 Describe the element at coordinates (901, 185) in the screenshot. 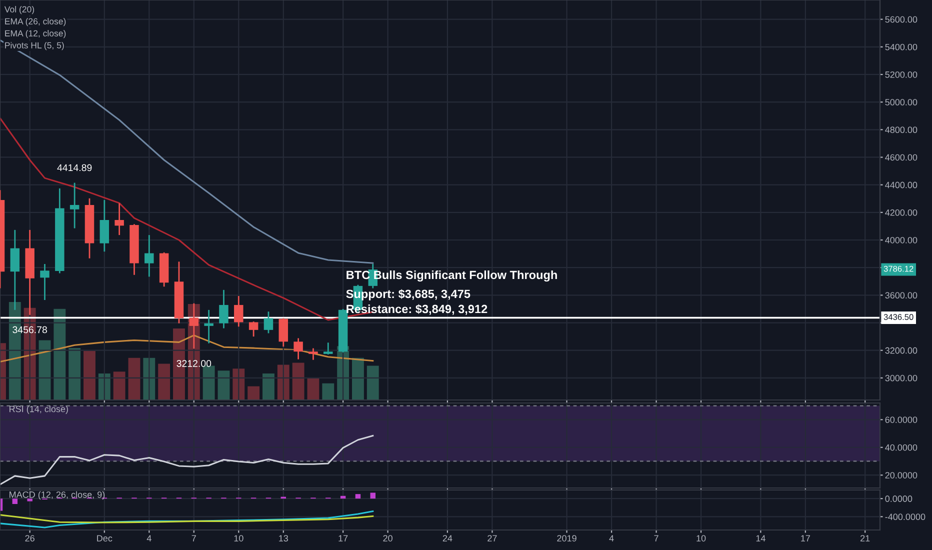

I see `y-tick-label: 4400.00` at that location.